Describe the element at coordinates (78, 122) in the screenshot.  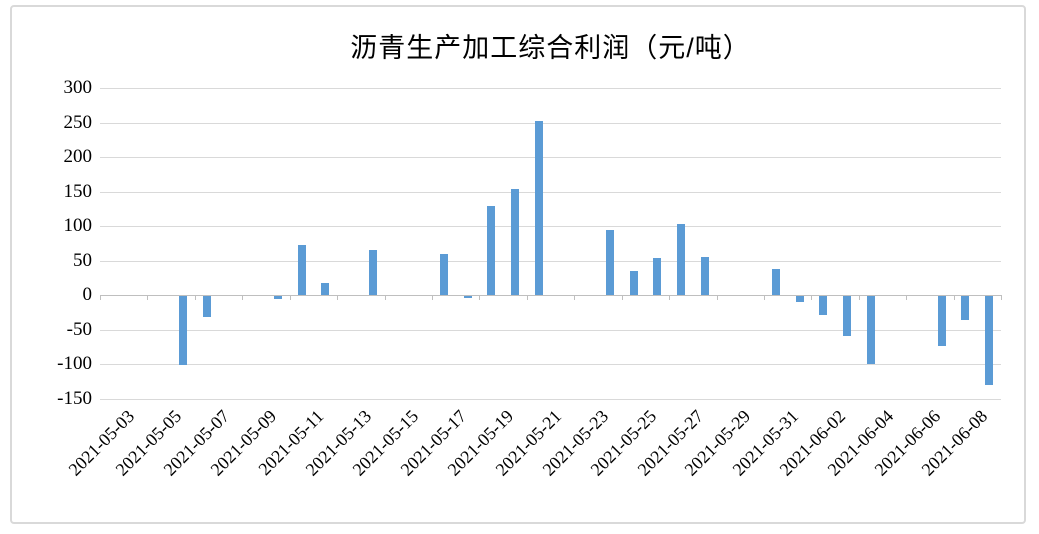
I see `y-axis-label: 250` at that location.